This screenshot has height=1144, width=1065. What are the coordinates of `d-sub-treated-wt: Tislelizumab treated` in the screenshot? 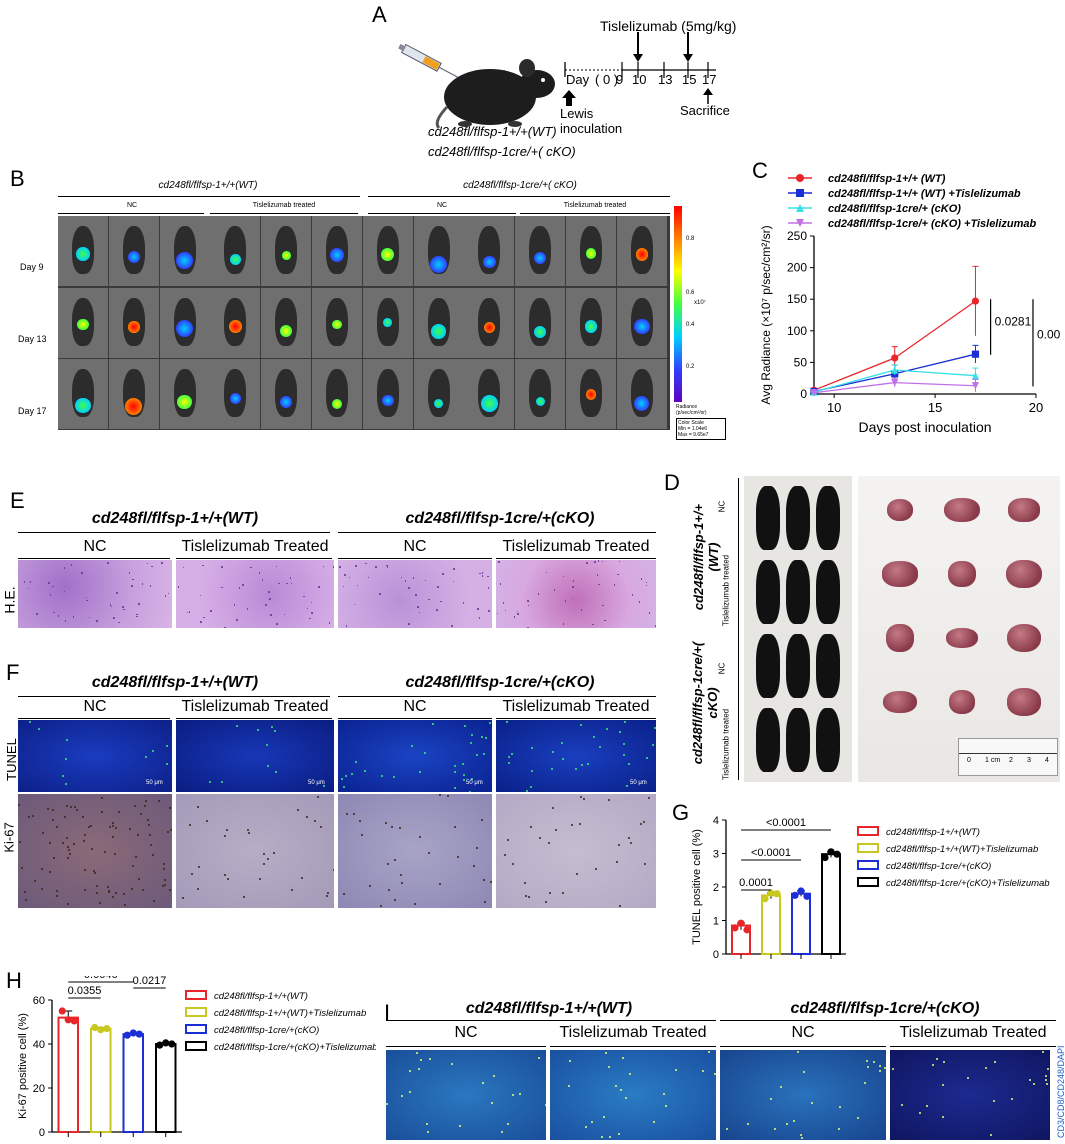 It's located at (726, 590).